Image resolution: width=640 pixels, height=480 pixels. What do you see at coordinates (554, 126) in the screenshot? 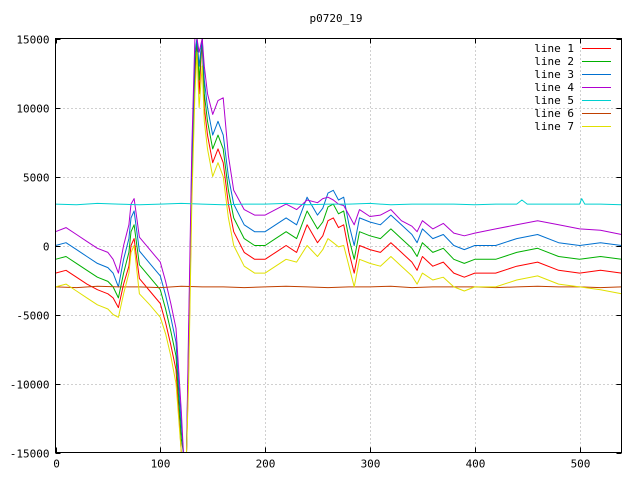
I see `legend-label: line 7` at bounding box center [554, 126].